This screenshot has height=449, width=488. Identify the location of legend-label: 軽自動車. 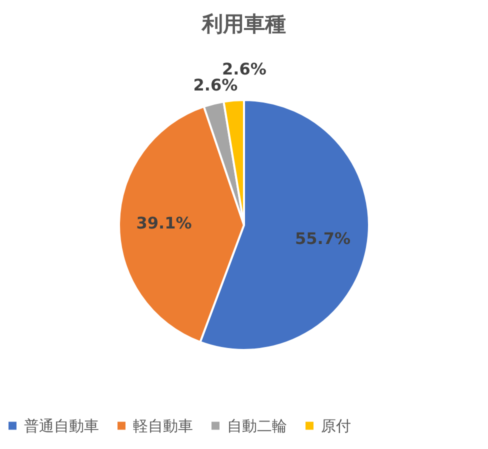
(163, 425).